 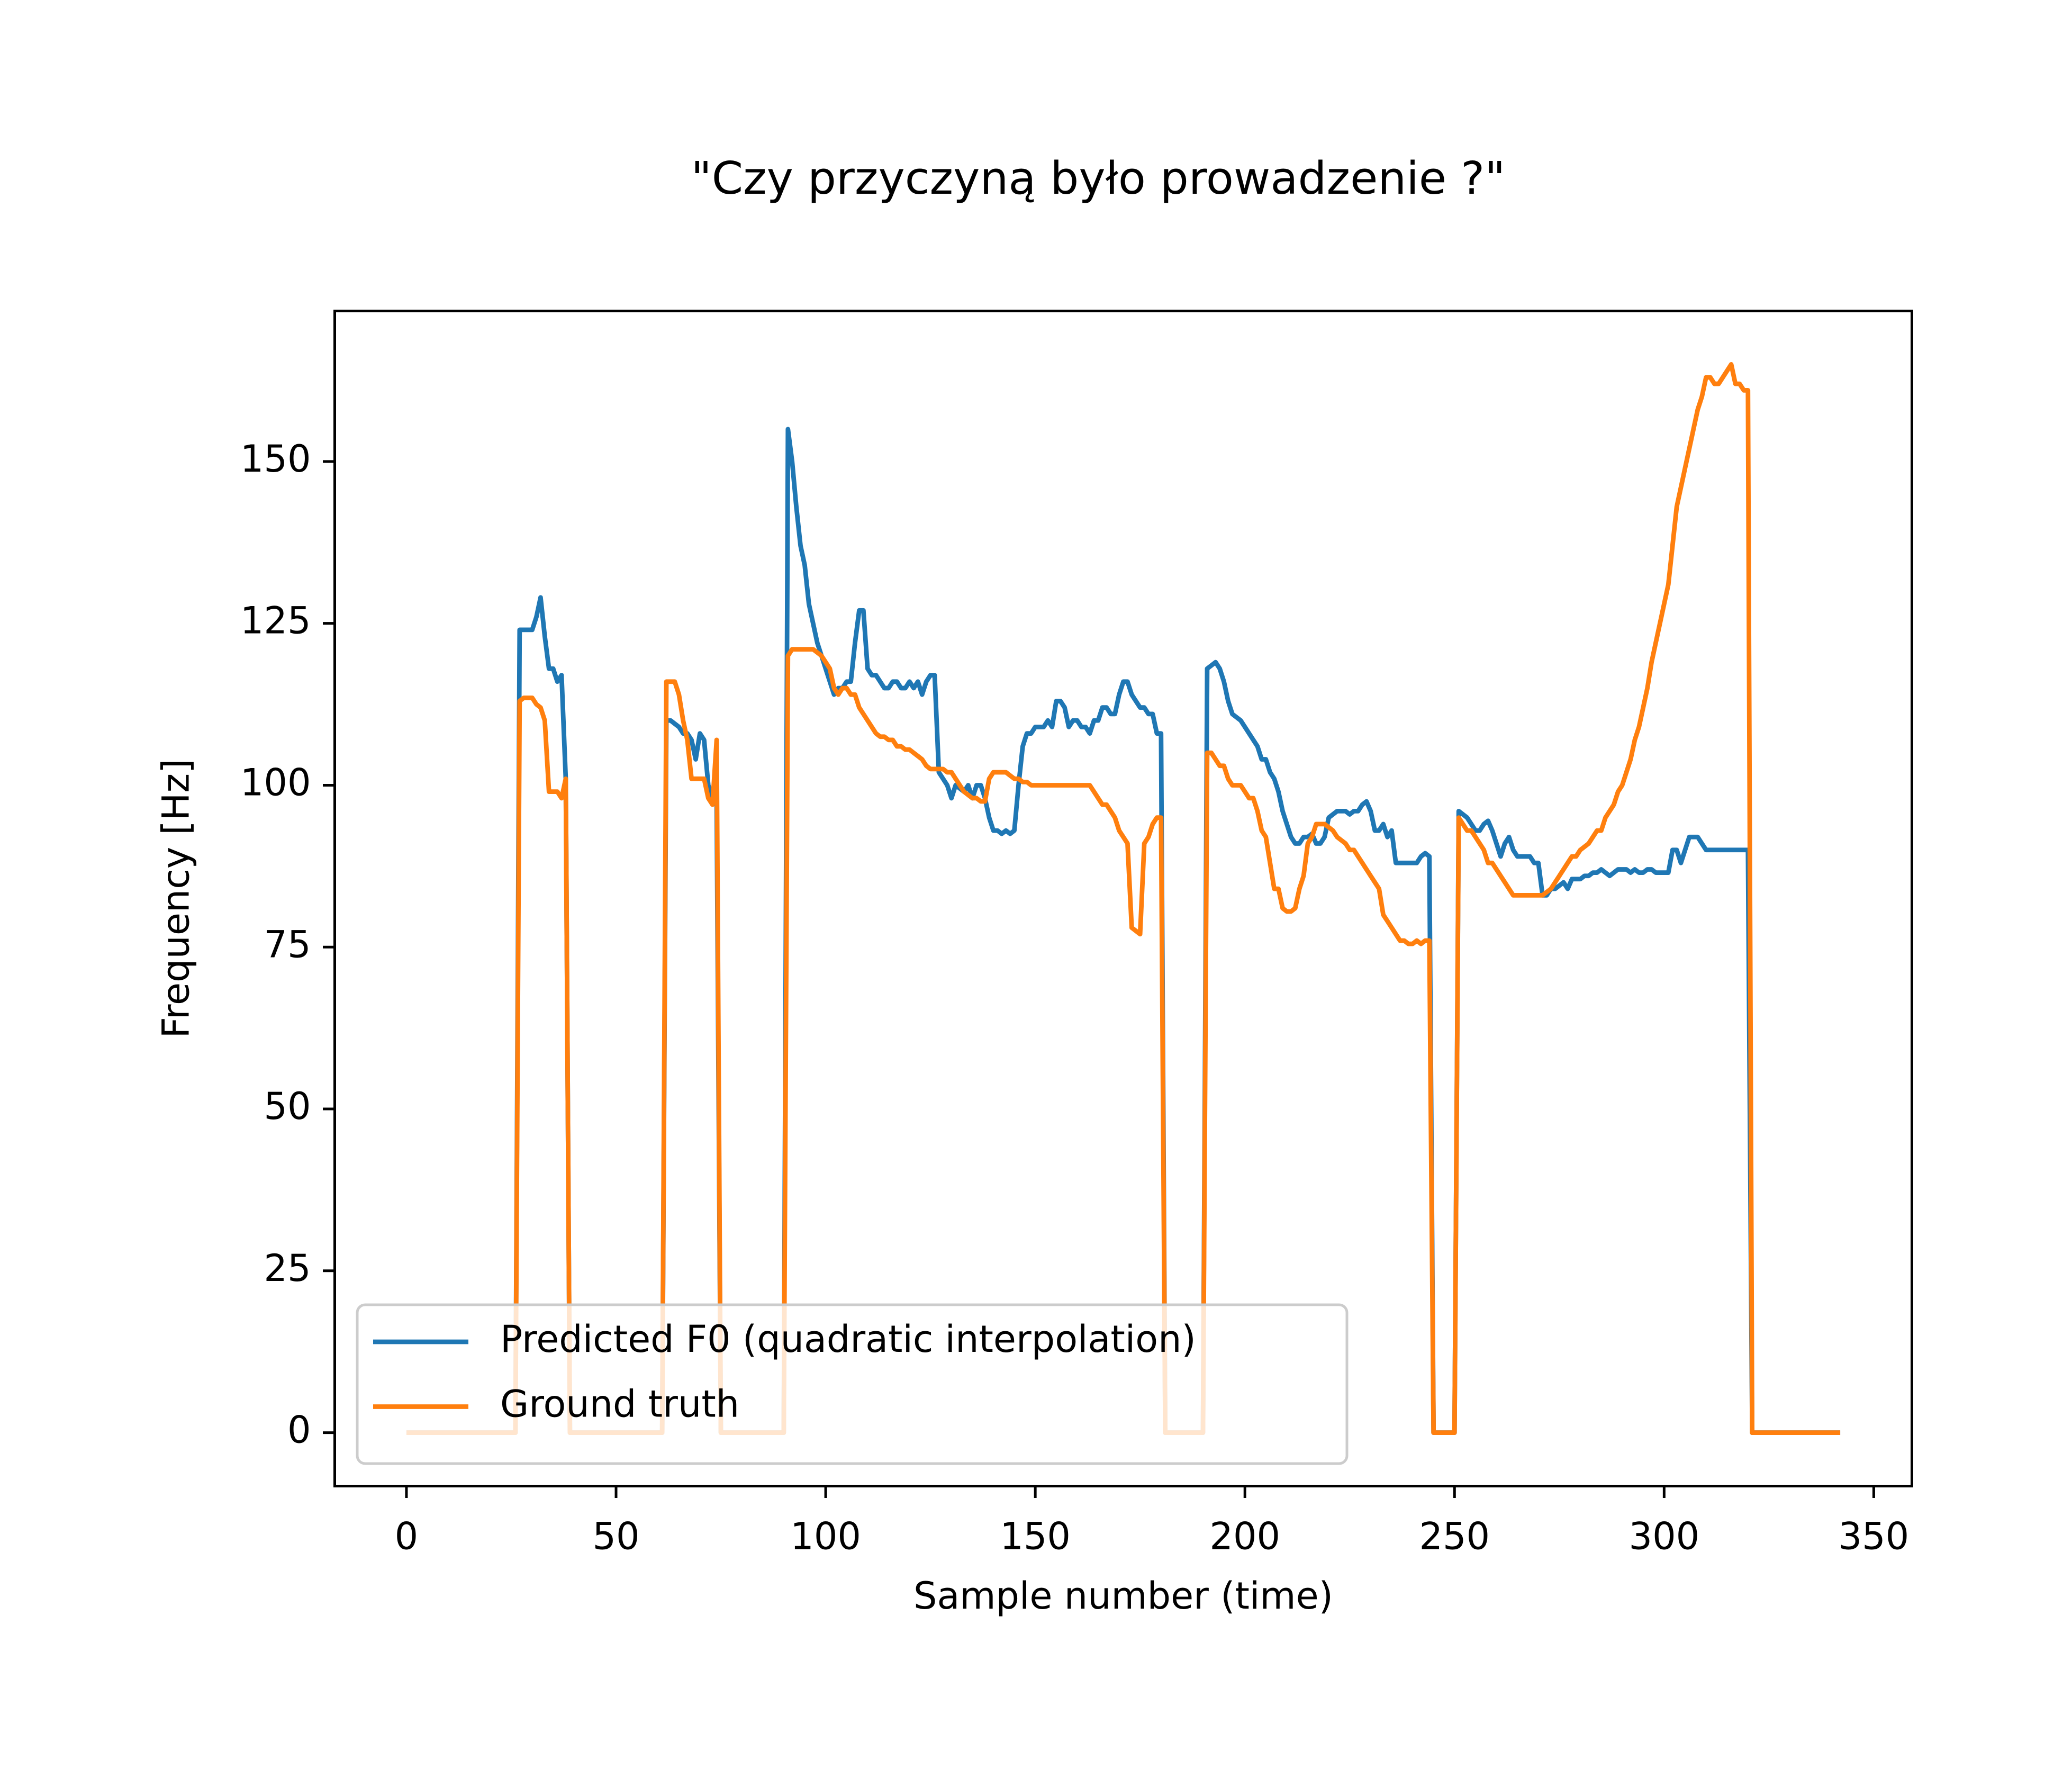 I want to click on y-tick-label: 125, so click(x=276, y=621).